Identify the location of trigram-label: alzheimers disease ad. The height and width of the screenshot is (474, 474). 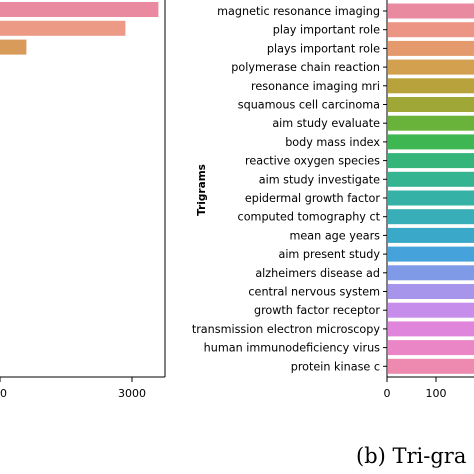
(317, 273).